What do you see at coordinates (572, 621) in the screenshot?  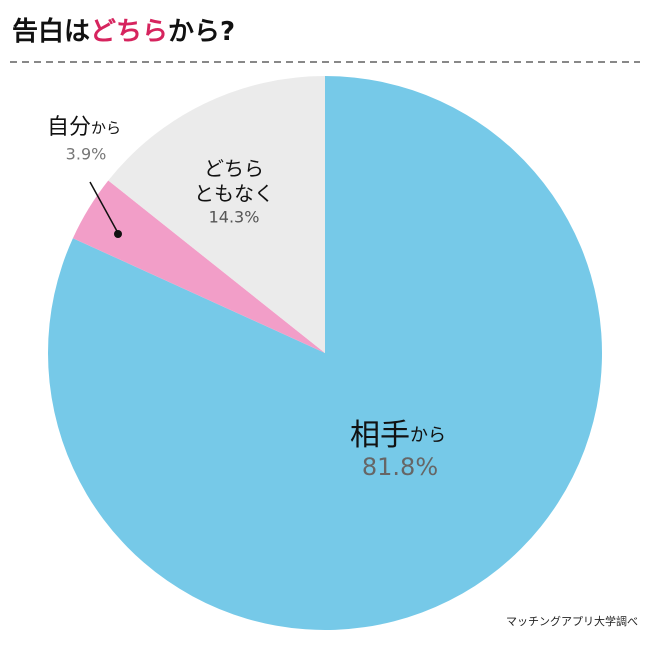 I see `source: マッチングアプリ大学調べ` at bounding box center [572, 621].